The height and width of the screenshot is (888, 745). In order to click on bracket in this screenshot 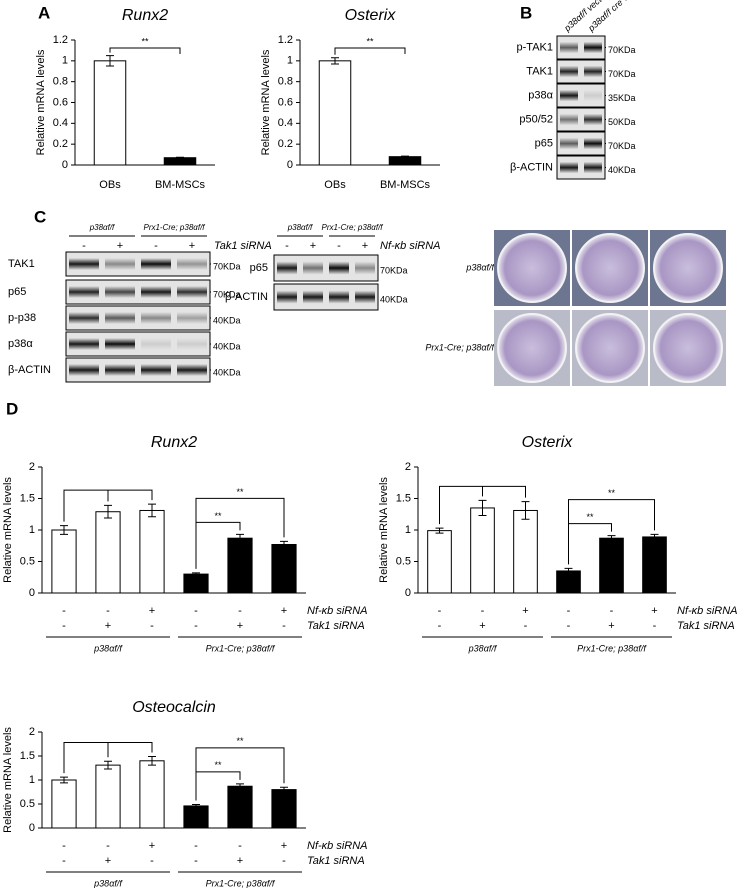, I will do `click(482, 505)`.